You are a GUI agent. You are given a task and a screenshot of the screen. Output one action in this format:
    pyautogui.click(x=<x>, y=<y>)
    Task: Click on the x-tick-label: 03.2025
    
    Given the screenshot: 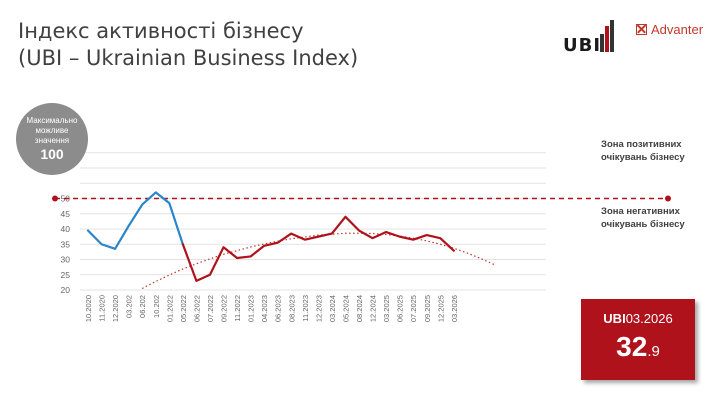 What is the action you would take?
    pyautogui.click(x=386, y=308)
    